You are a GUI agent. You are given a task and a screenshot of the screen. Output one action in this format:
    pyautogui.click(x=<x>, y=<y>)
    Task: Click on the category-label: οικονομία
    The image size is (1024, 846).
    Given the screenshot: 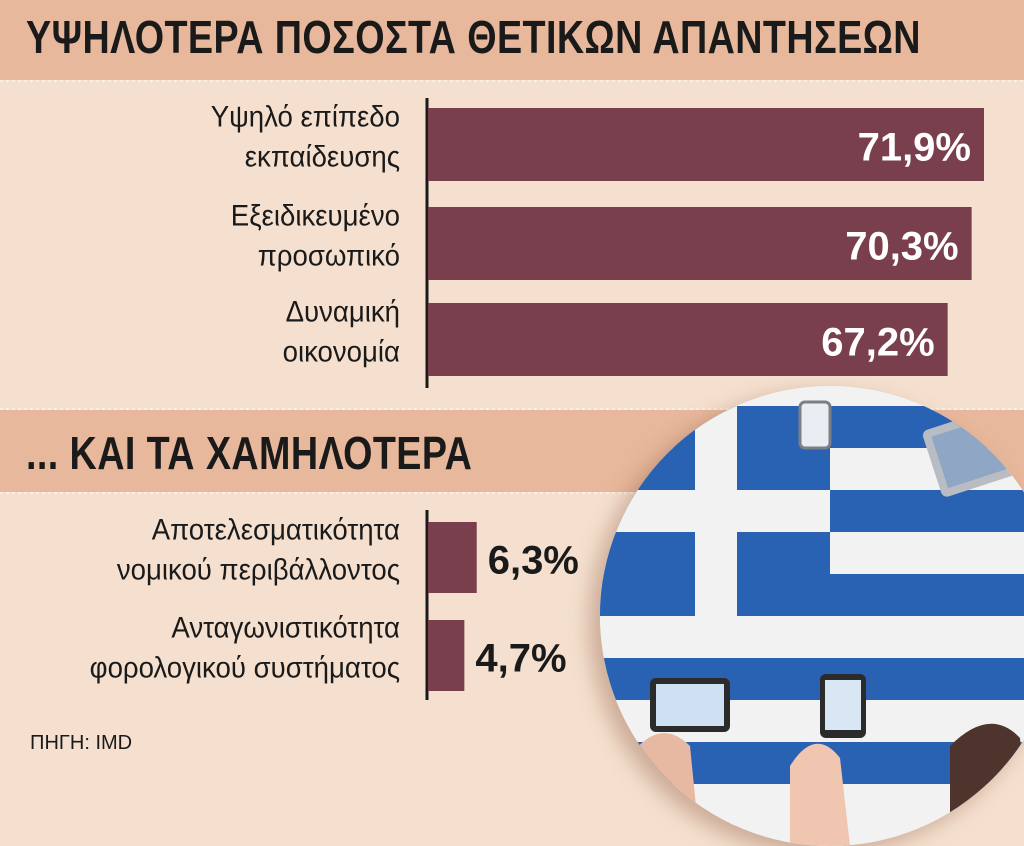 What is the action you would take?
    pyautogui.click(x=341, y=351)
    